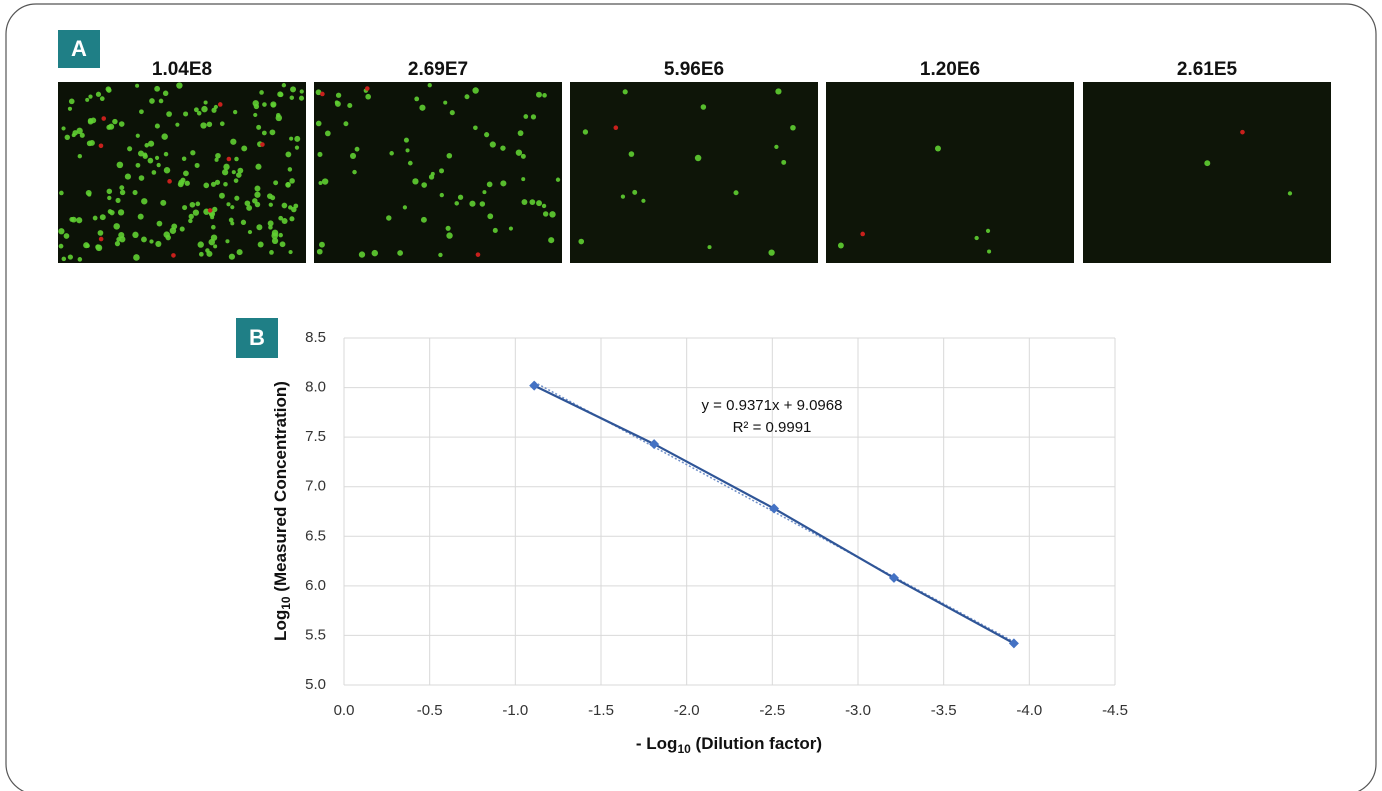  I want to click on y-tick-label: 7.5, so click(315, 436).